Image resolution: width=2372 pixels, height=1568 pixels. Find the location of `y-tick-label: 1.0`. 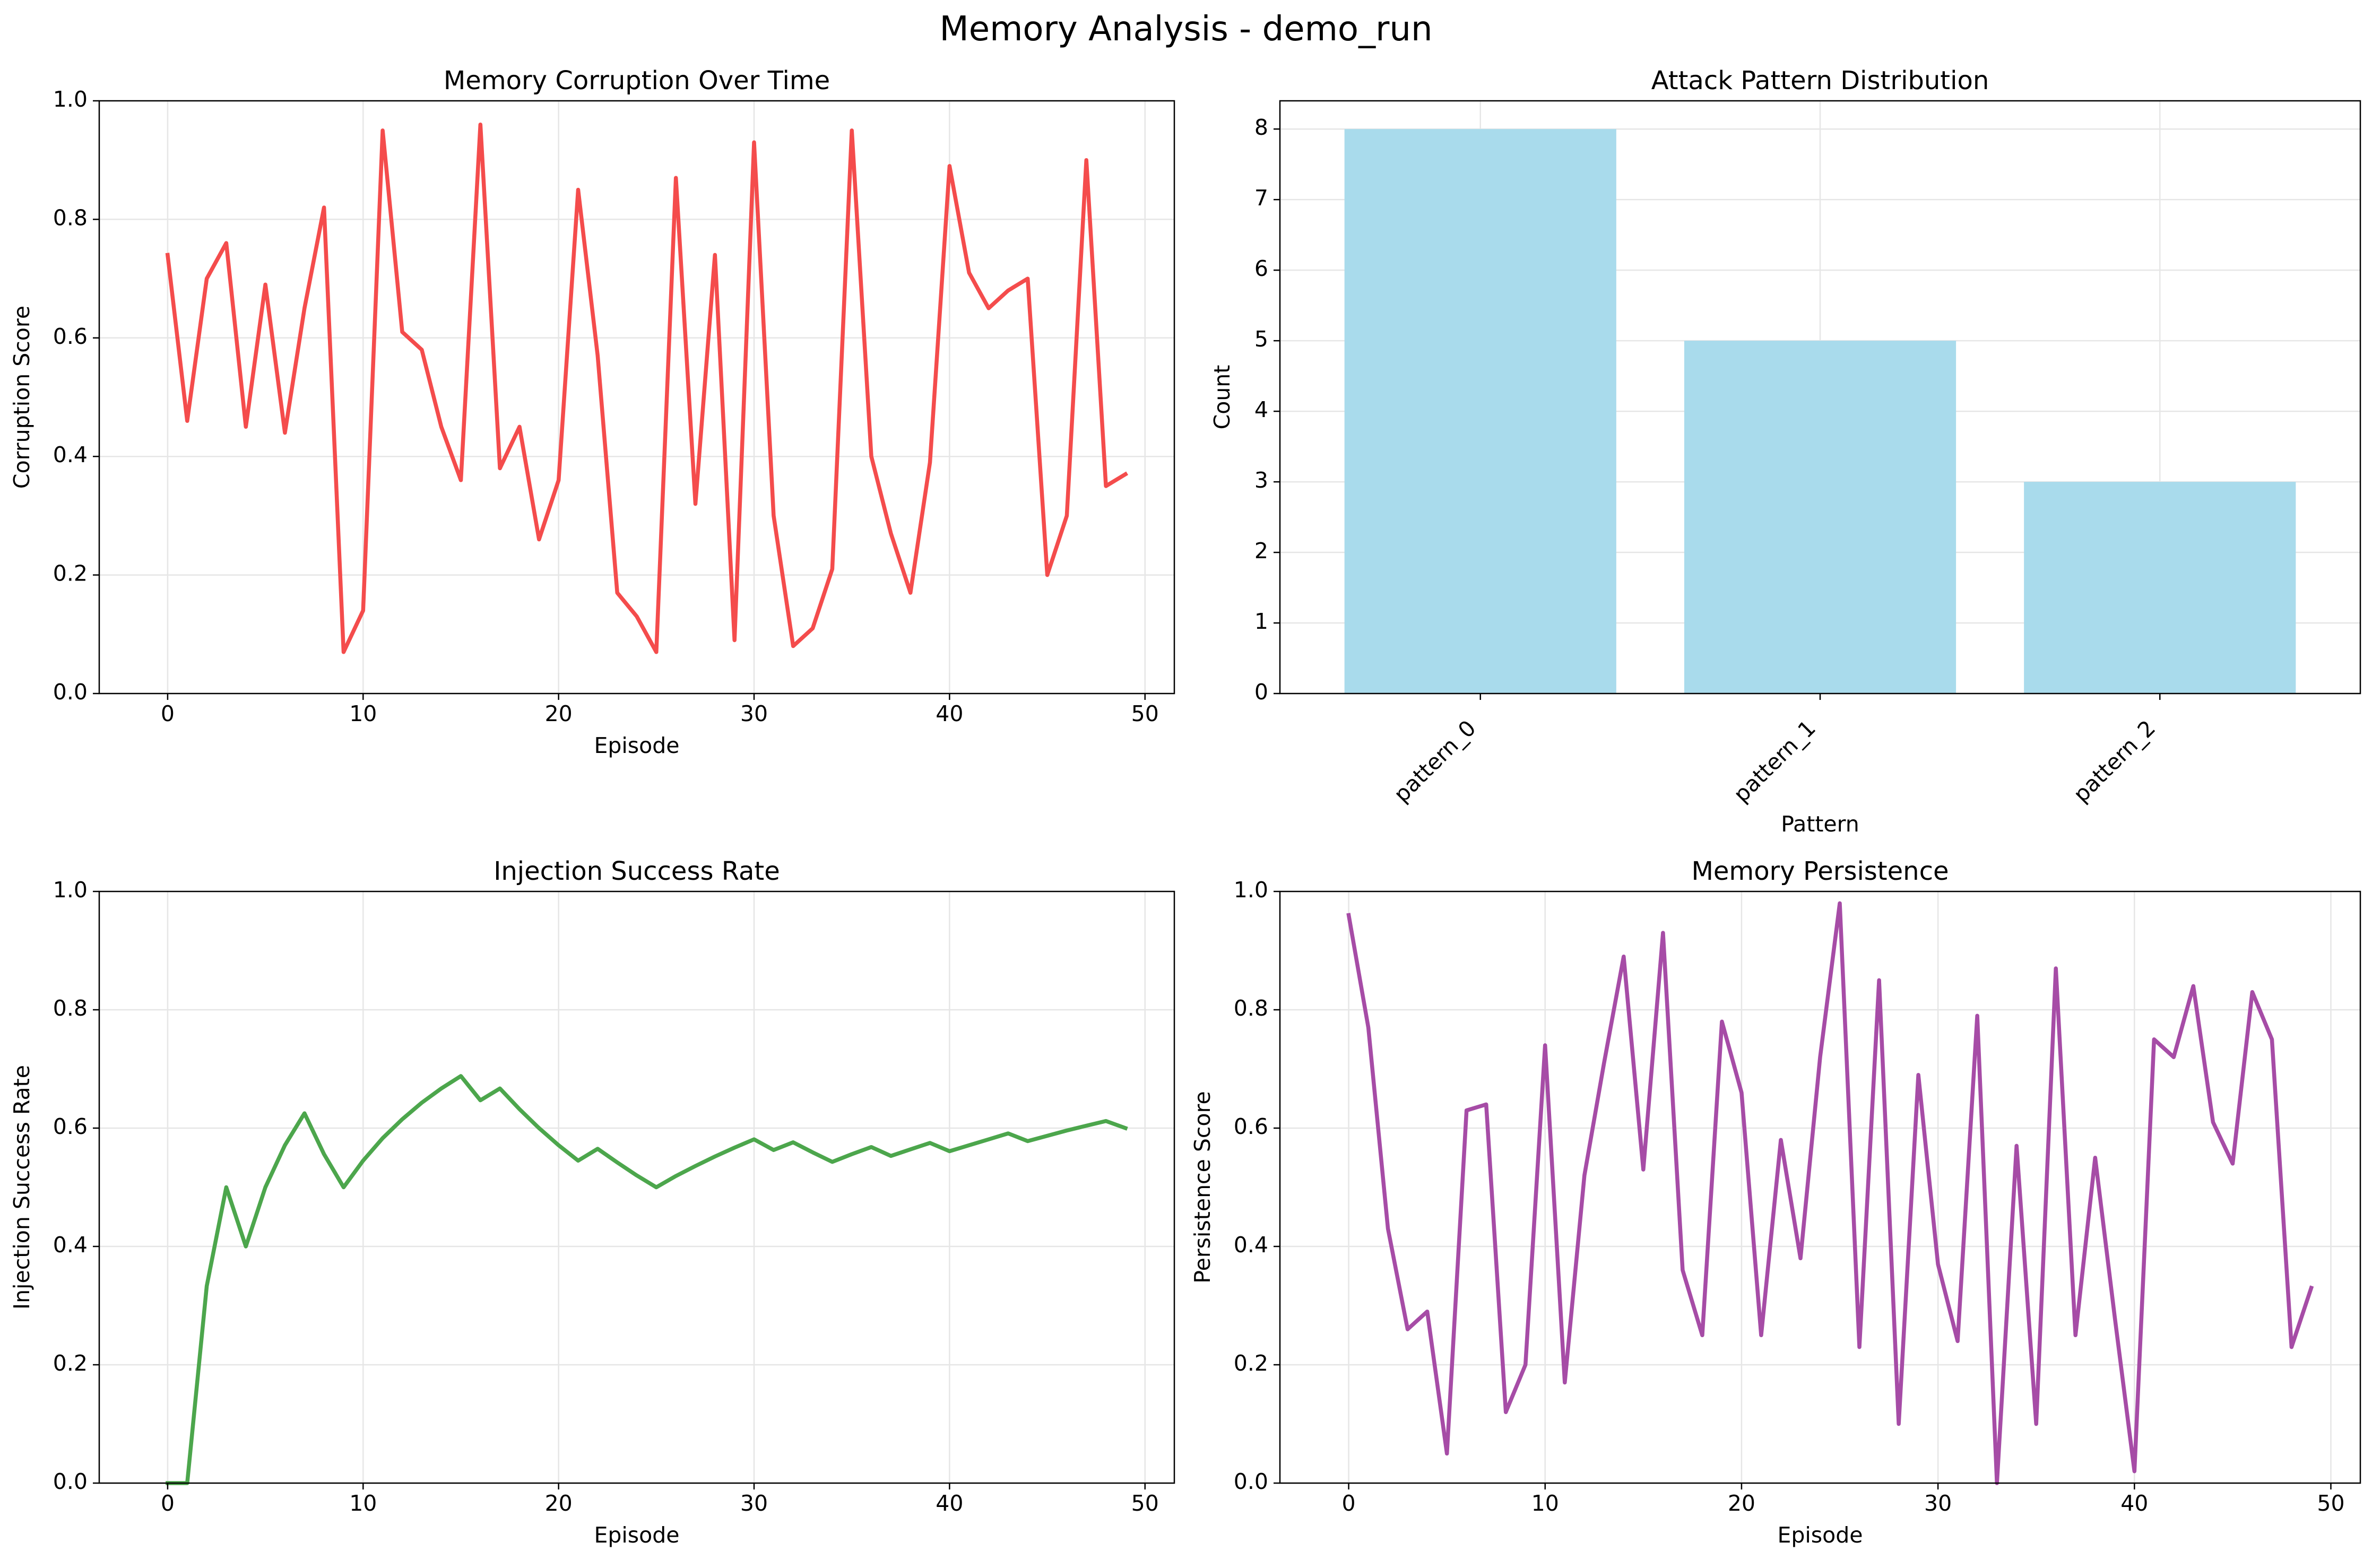

y-tick-label: 1.0 is located at coordinates (71, 99).